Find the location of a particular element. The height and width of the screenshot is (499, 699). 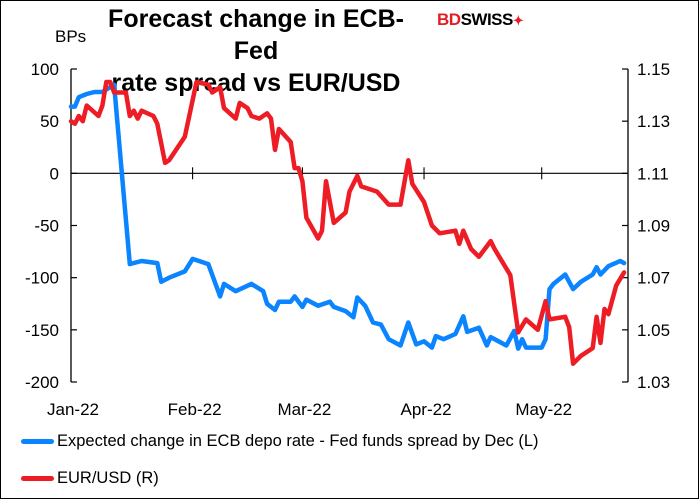

left-axis-tick-label: 50 is located at coordinates (49, 121).